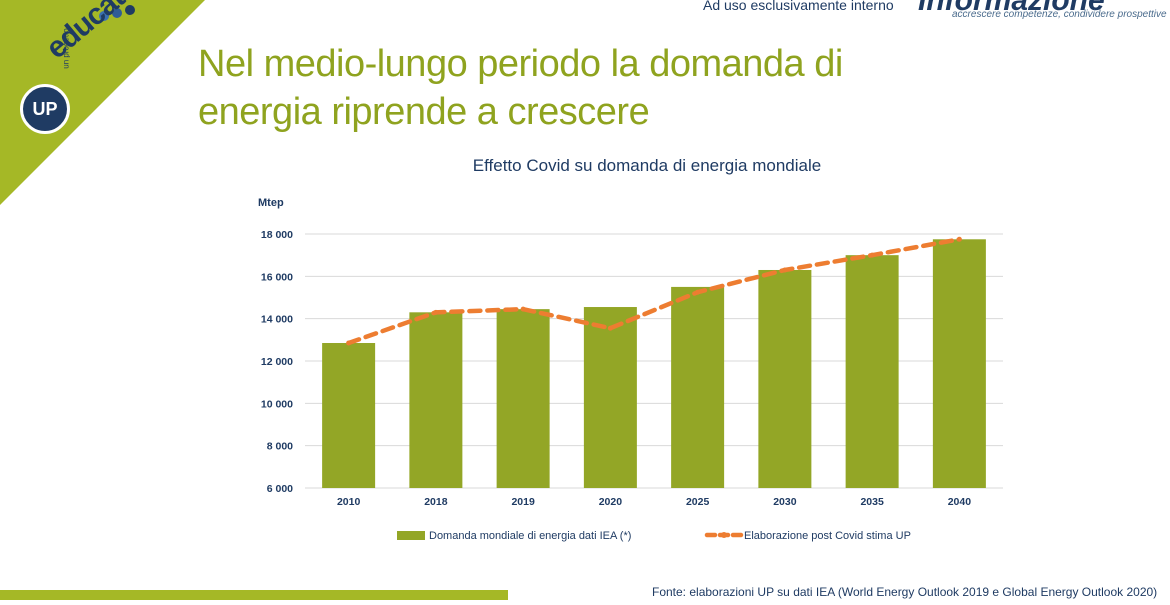 The image size is (1170, 605). Describe the element at coordinates (611, 502) in the screenshot. I see `x-tick-label: 2020` at that location.